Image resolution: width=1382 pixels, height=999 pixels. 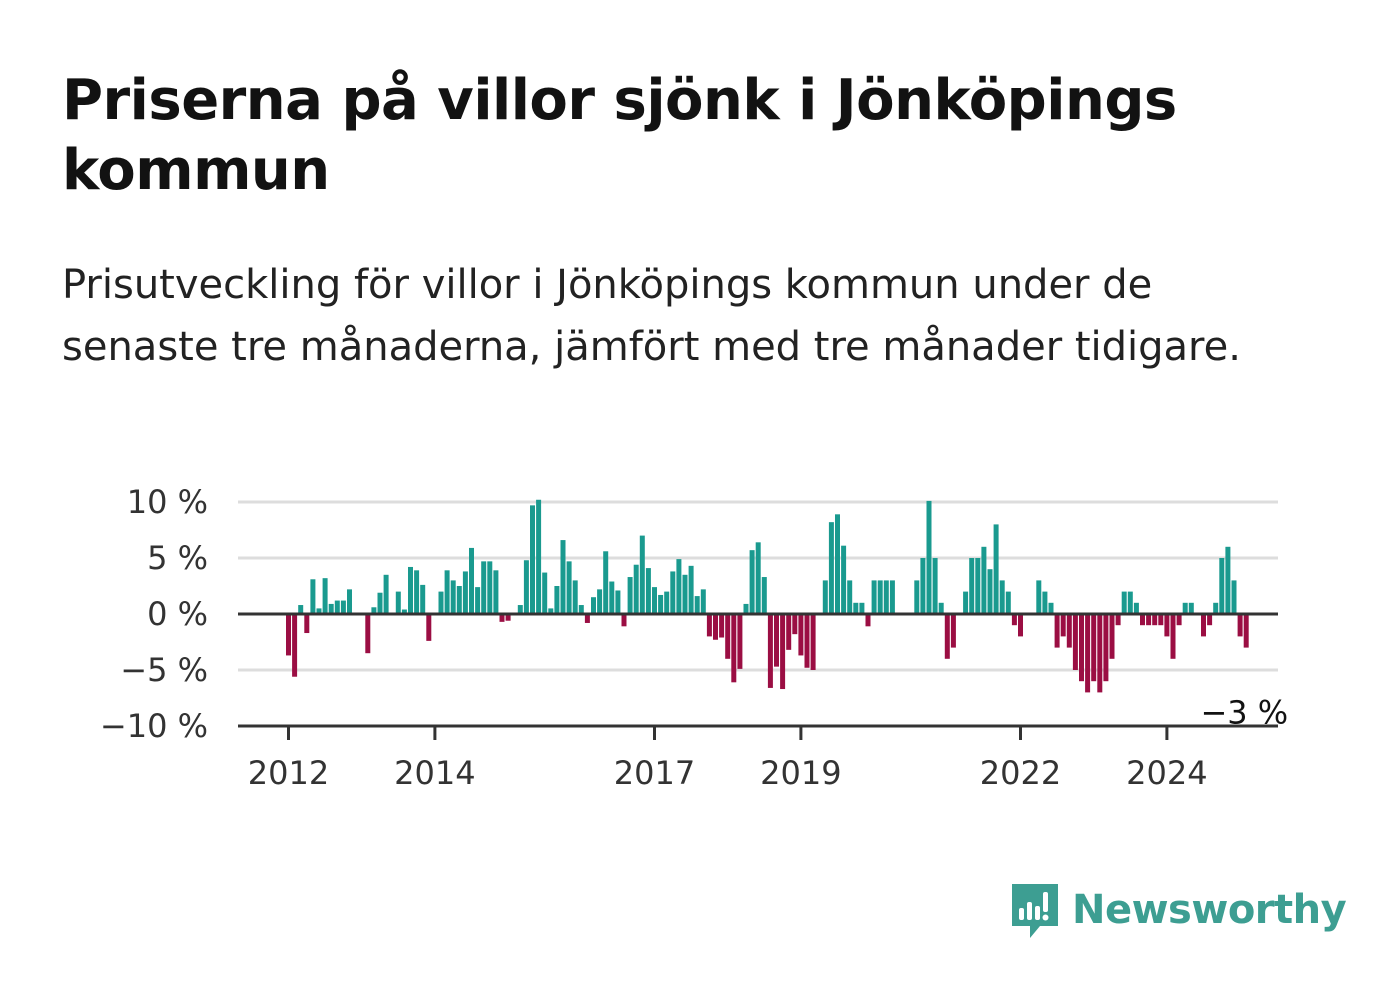 I want to click on axes, so click(x=758, y=676).